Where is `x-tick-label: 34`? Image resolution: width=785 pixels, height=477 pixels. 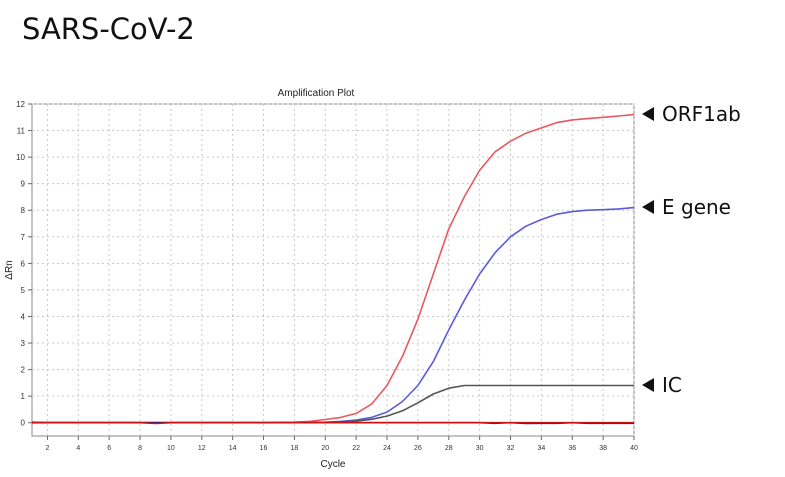 x-tick-label: 34 is located at coordinates (541, 448).